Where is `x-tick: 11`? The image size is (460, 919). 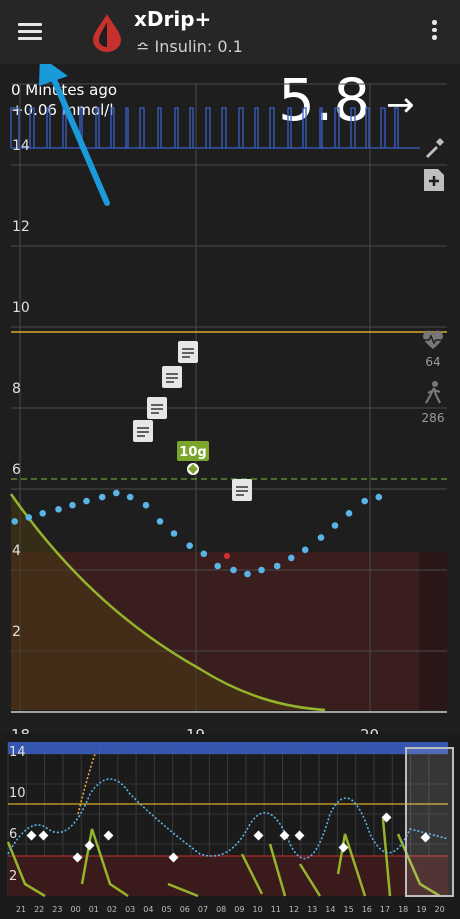
x-tick: 11 is located at coordinates (276, 909).